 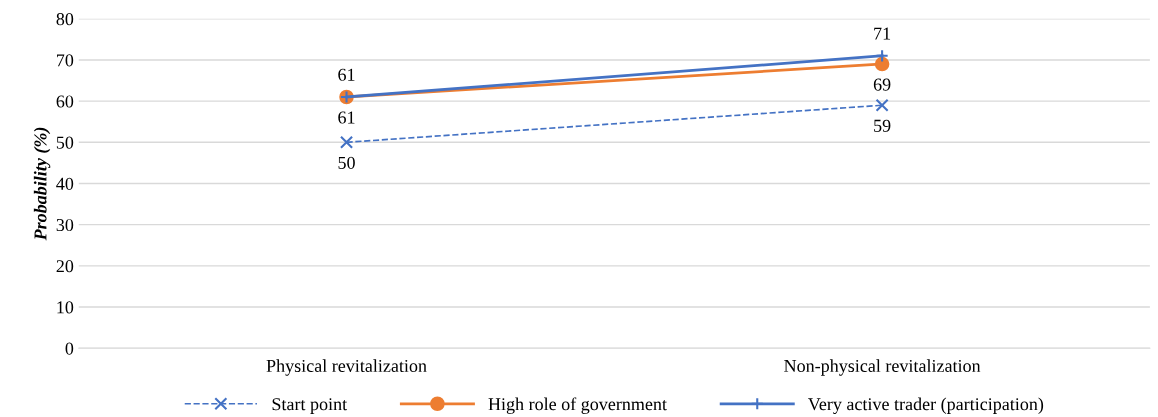 I want to click on data-label: 69, so click(x=882, y=84).